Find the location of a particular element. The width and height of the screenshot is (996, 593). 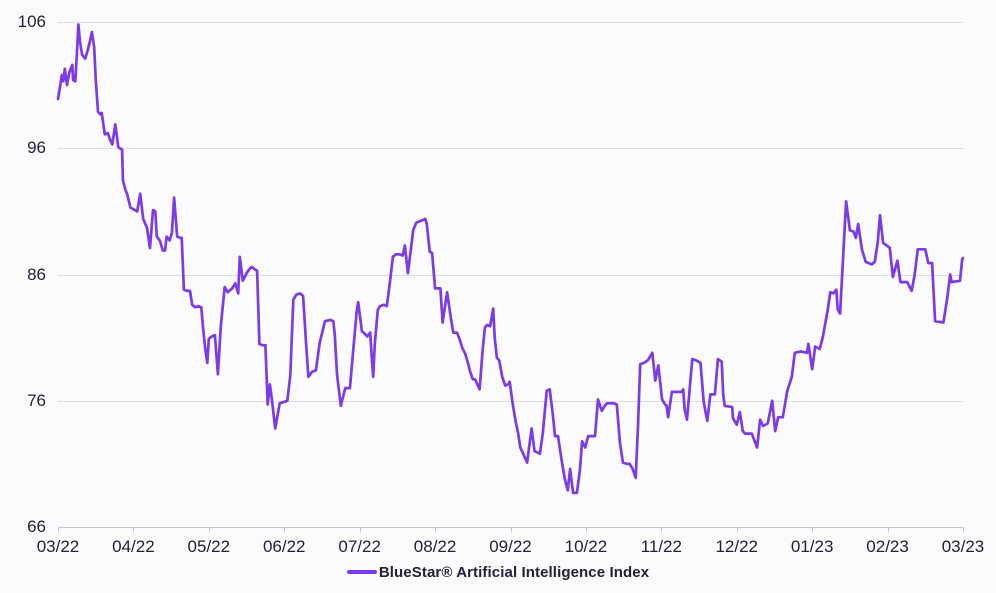

legend-line-swatch is located at coordinates (361, 572).